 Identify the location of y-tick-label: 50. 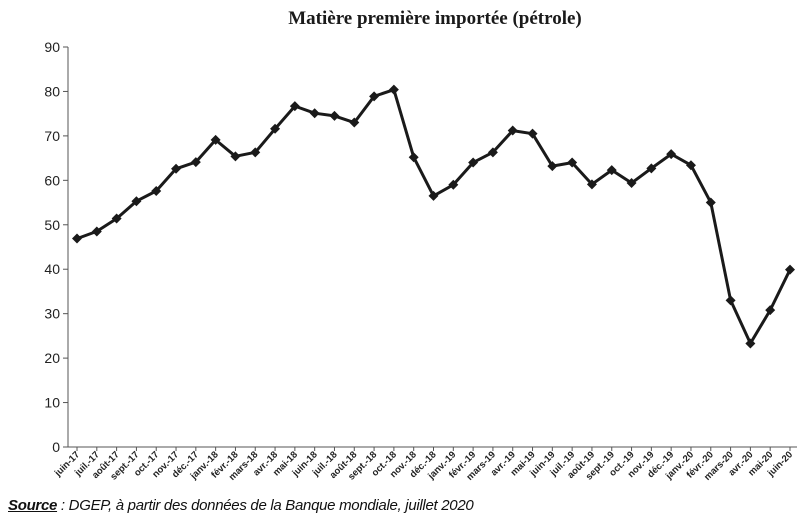
(52, 225).